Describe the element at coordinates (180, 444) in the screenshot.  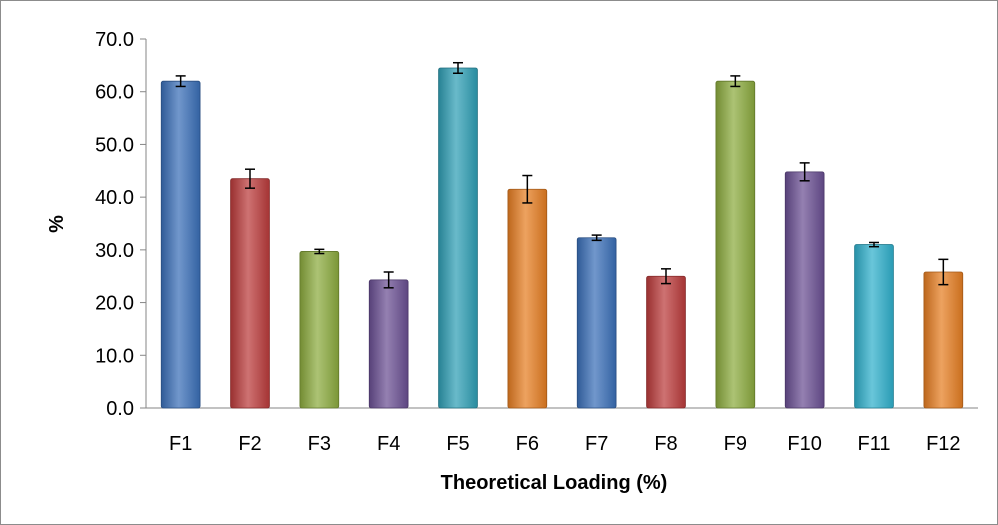
I see `x-tick-label: F1` at that location.